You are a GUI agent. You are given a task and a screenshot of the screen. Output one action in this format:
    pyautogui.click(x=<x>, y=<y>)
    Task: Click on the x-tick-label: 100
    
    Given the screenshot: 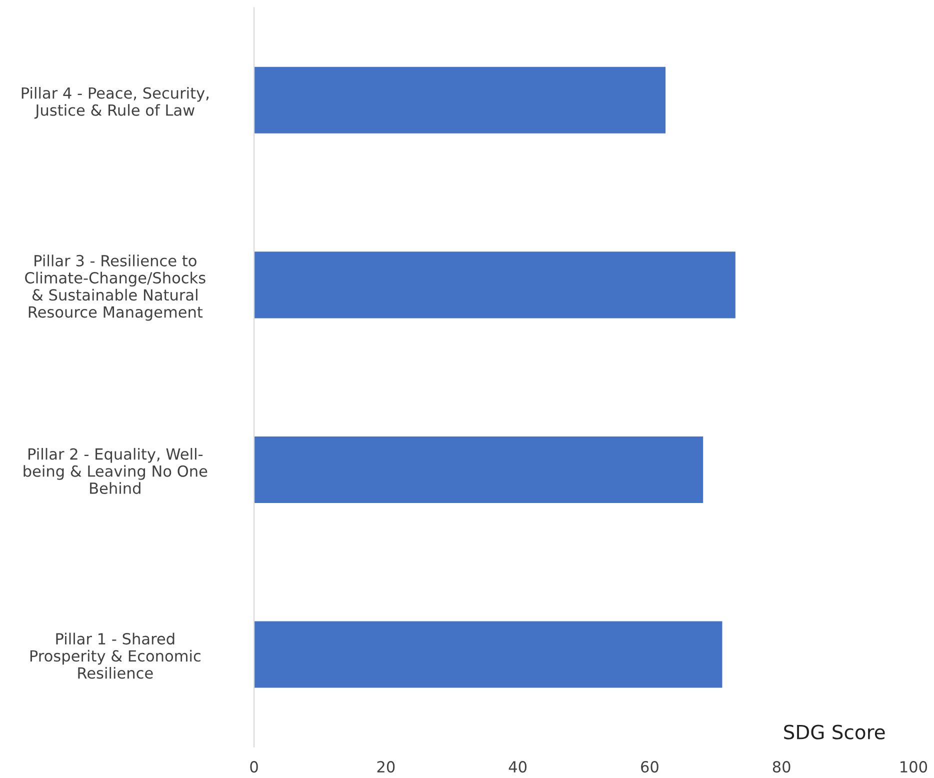 What is the action you would take?
    pyautogui.click(x=914, y=767)
    